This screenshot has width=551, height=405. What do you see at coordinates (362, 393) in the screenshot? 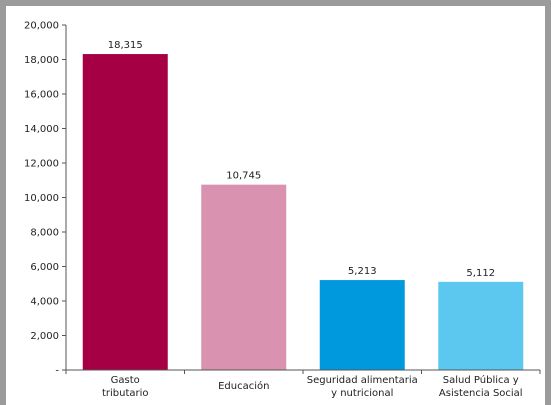
I see `category-label: y nutricional` at bounding box center [362, 393].